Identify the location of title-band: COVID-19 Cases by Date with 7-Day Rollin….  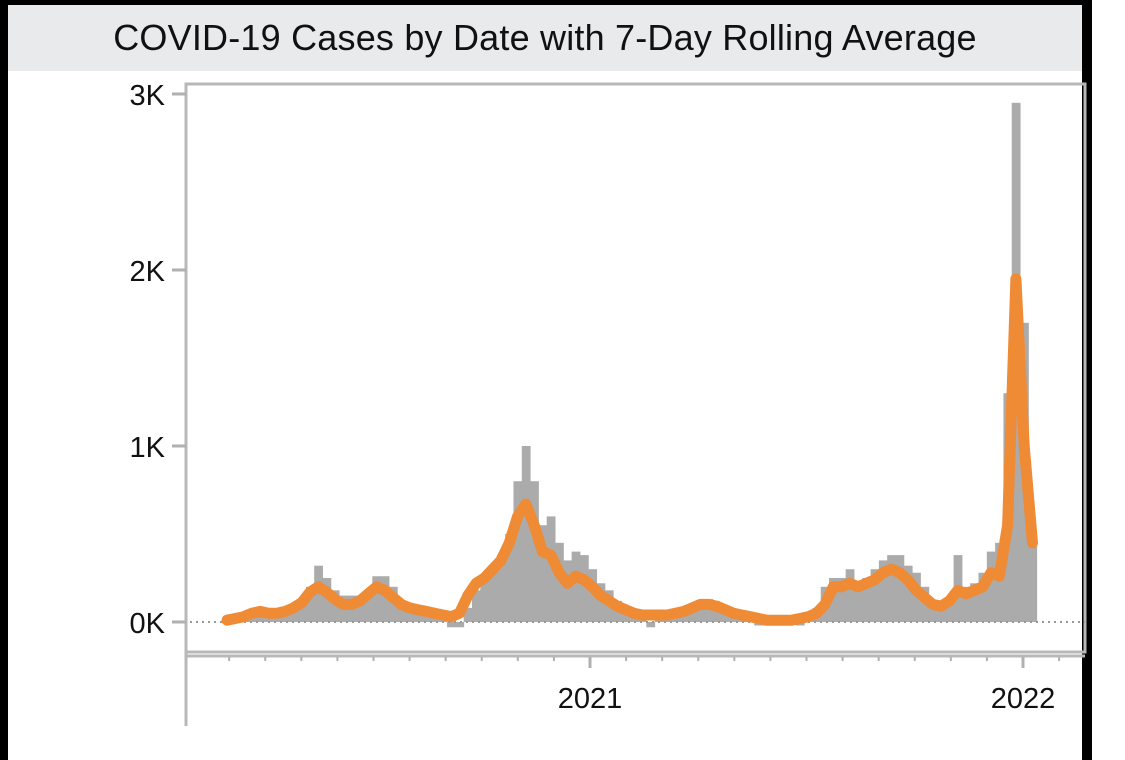
(545, 38).